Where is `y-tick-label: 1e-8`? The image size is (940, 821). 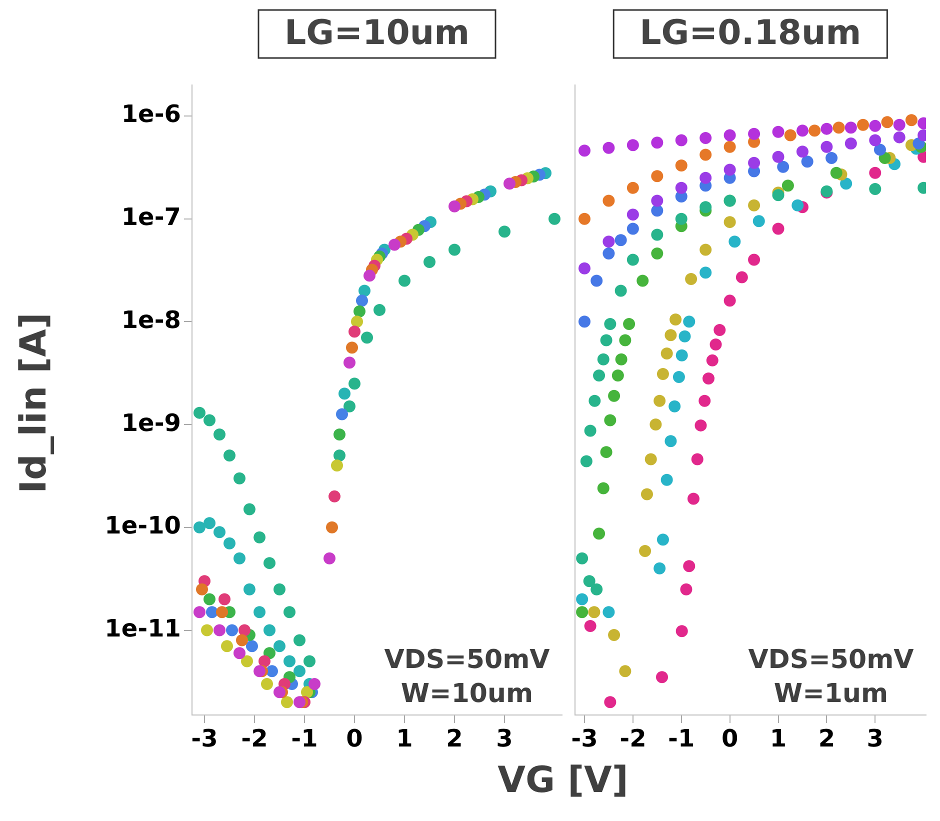
y-tick-label: 1e-8 is located at coordinates (151, 320).